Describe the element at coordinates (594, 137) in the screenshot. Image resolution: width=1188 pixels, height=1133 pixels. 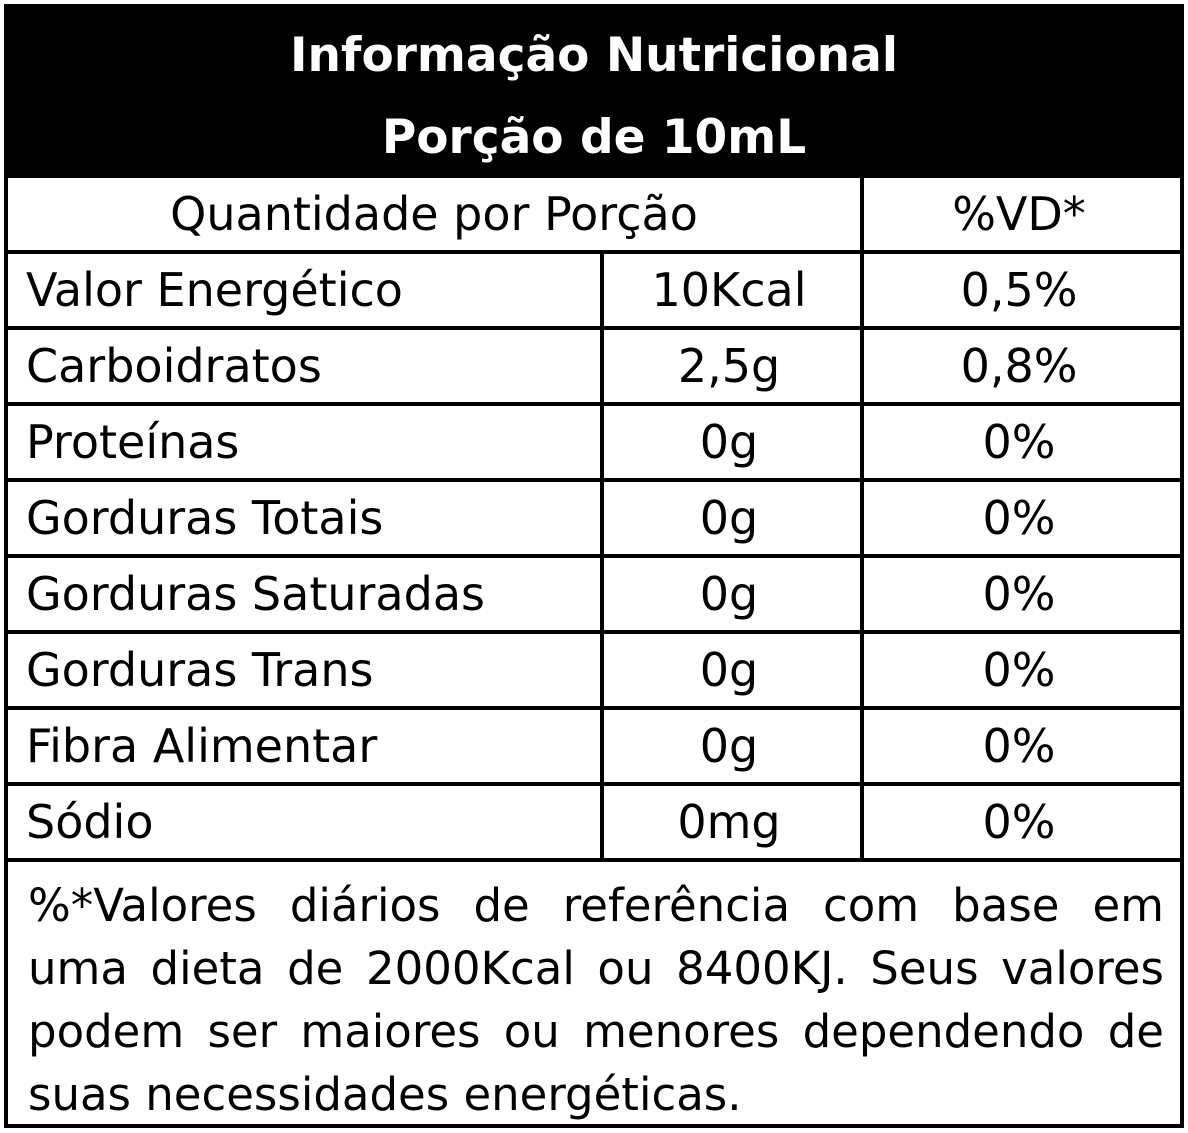
I see `serving-size: Porção de 10mL` at that location.